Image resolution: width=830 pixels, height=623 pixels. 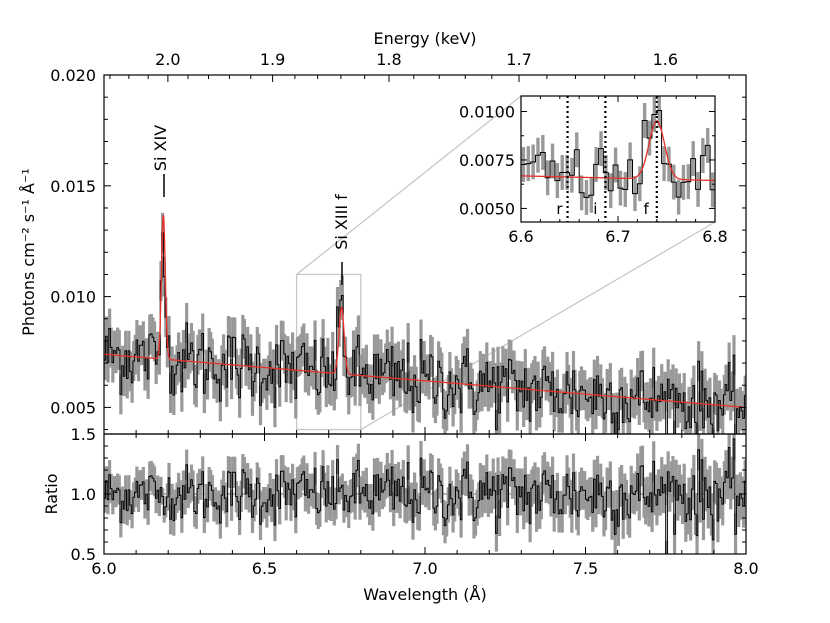 I want to click on y-tick-label: 0.005, so click(x=73, y=407).